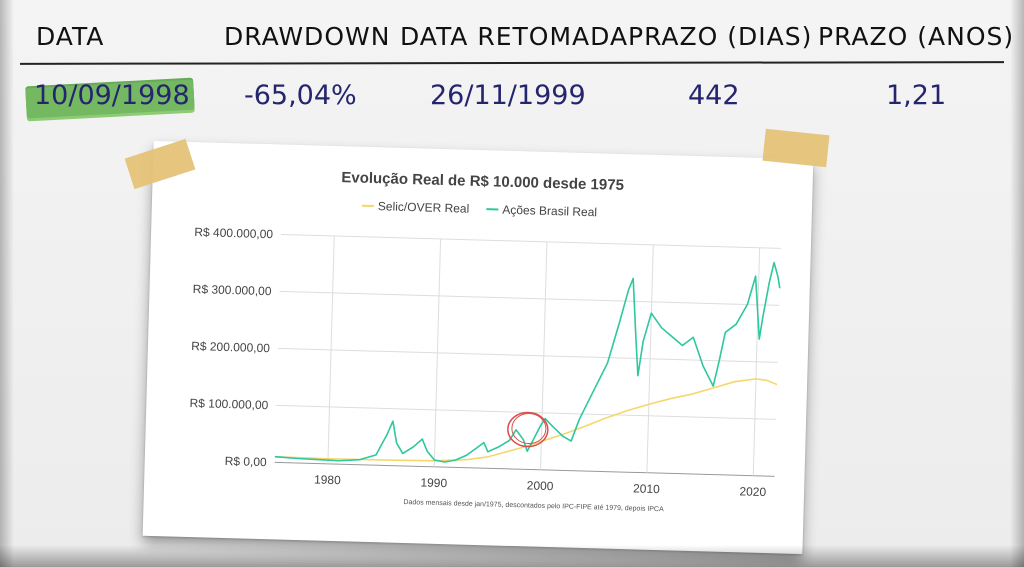  I want to click on red-circle-annotation-inner, so click(529, 429).